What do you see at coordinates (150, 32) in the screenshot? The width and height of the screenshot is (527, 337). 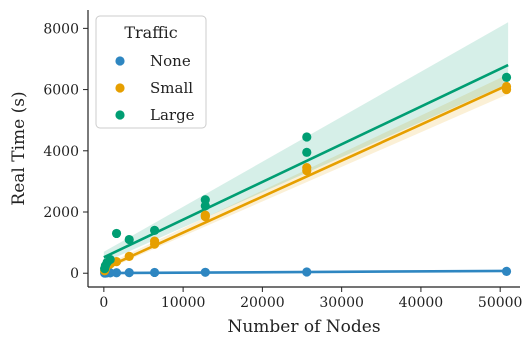 I see `legend-title: Traffic` at bounding box center [150, 32].